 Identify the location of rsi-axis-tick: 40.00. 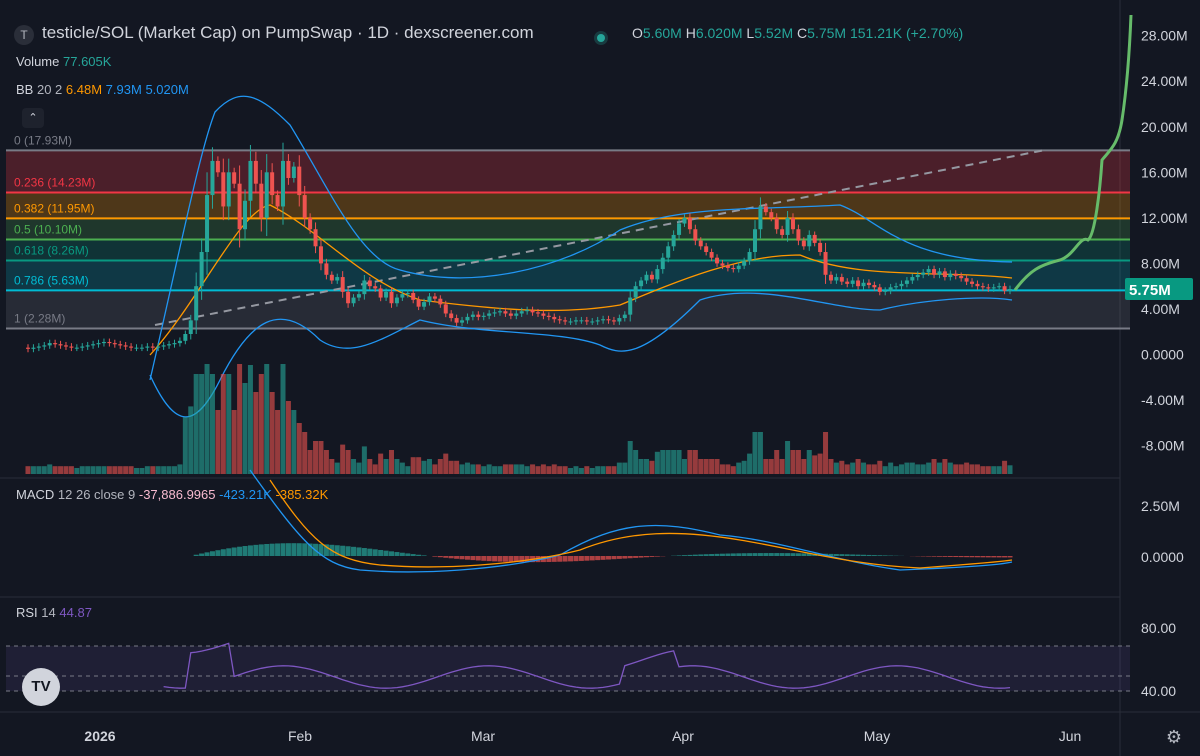
(1158, 691).